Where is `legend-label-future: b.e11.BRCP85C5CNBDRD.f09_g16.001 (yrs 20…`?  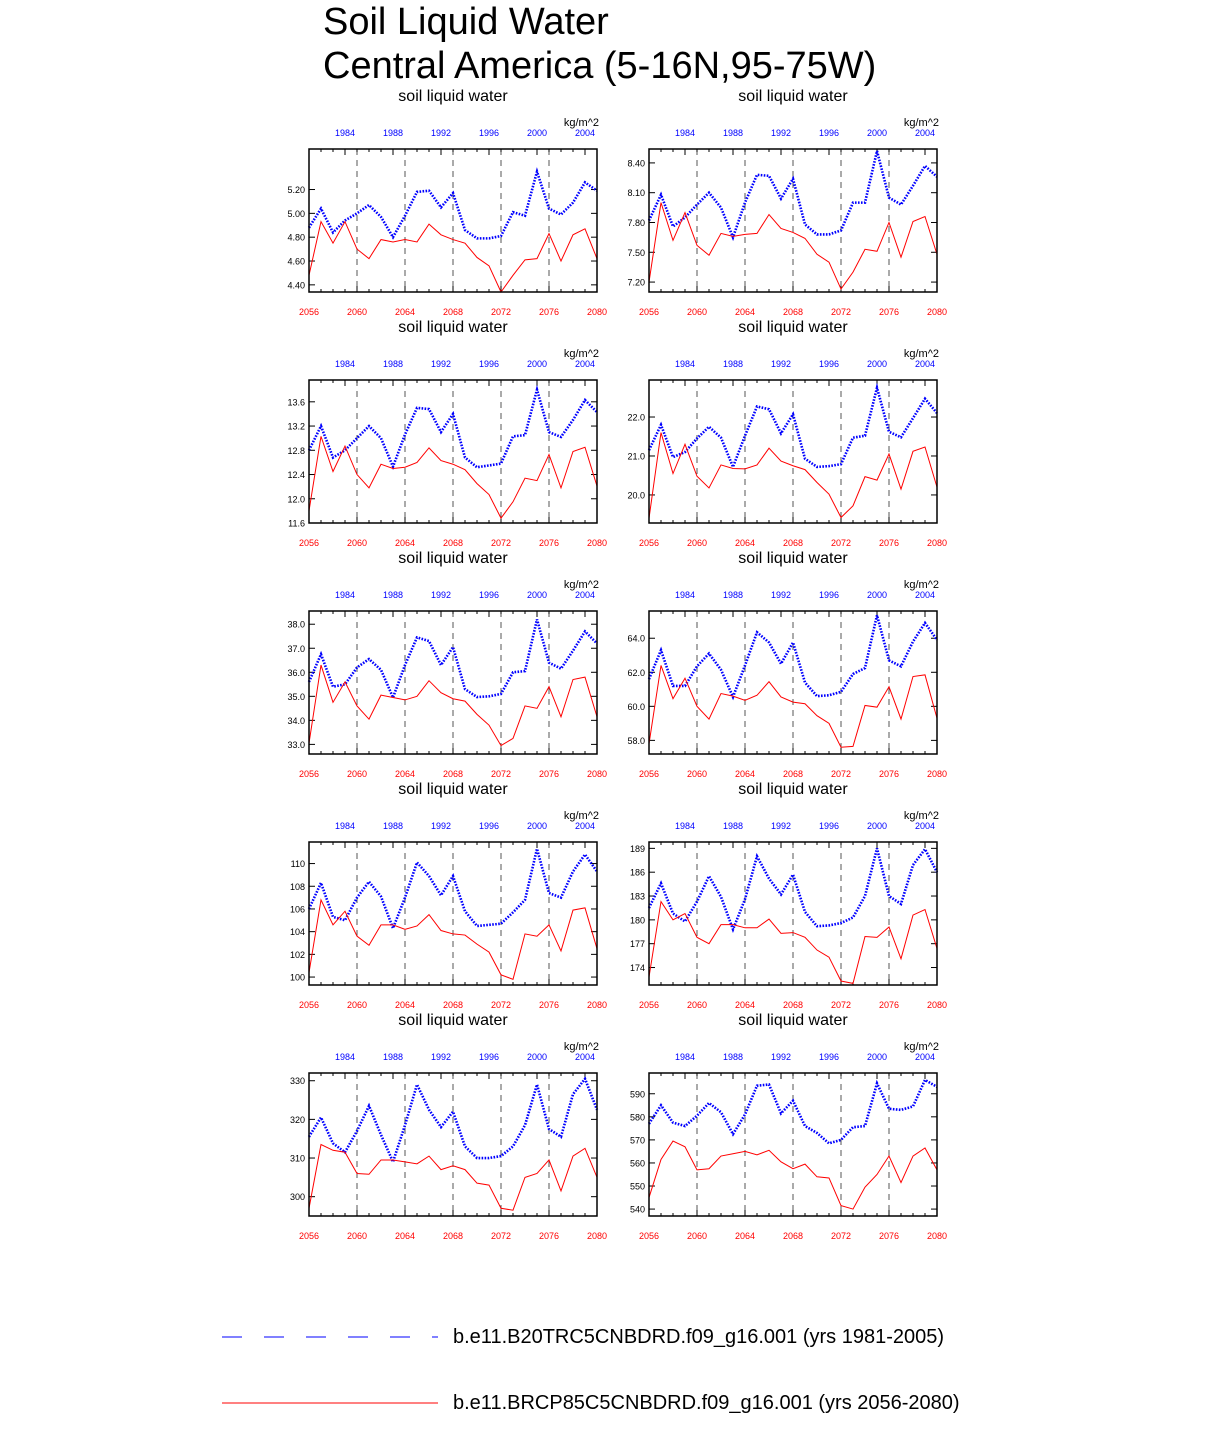
legend-label-future: b.e11.BRCP85C5CNBDRD.f09_g16.001 (yrs 20… is located at coordinates (706, 1403).